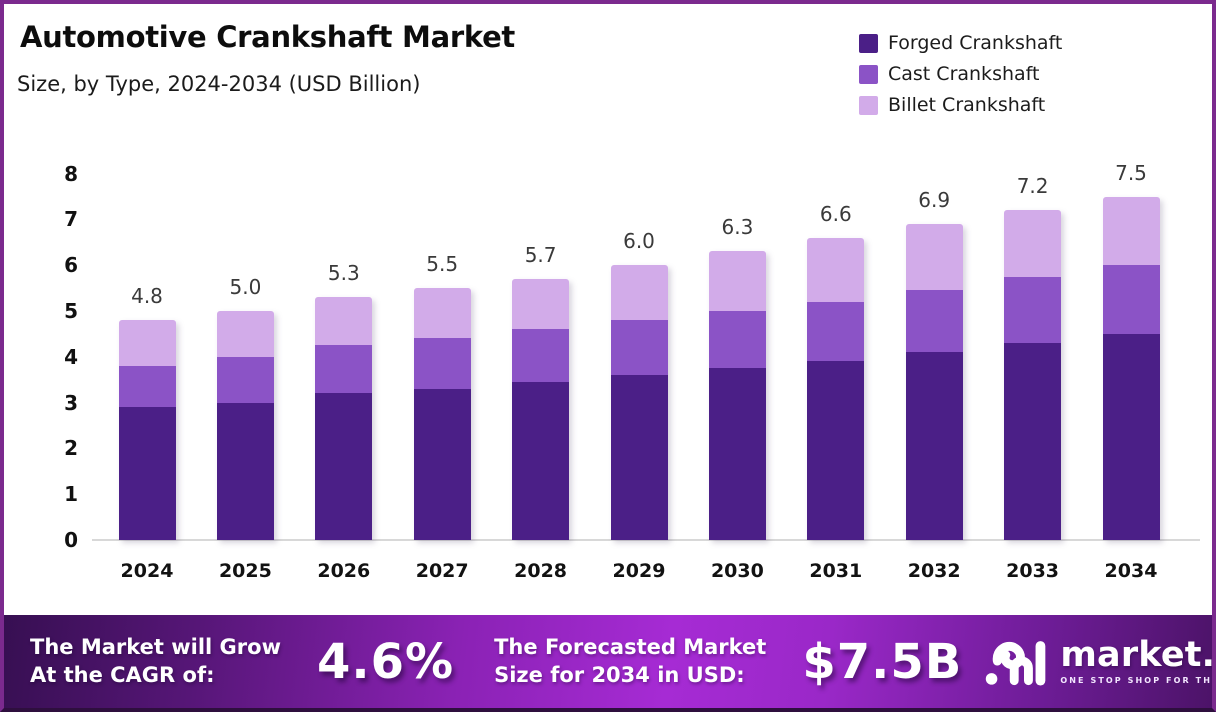 Image resolution: width=1216 pixels, height=712 pixels. Describe the element at coordinates (442, 264) in the screenshot. I see `total-label-2027: 5.5` at that location.